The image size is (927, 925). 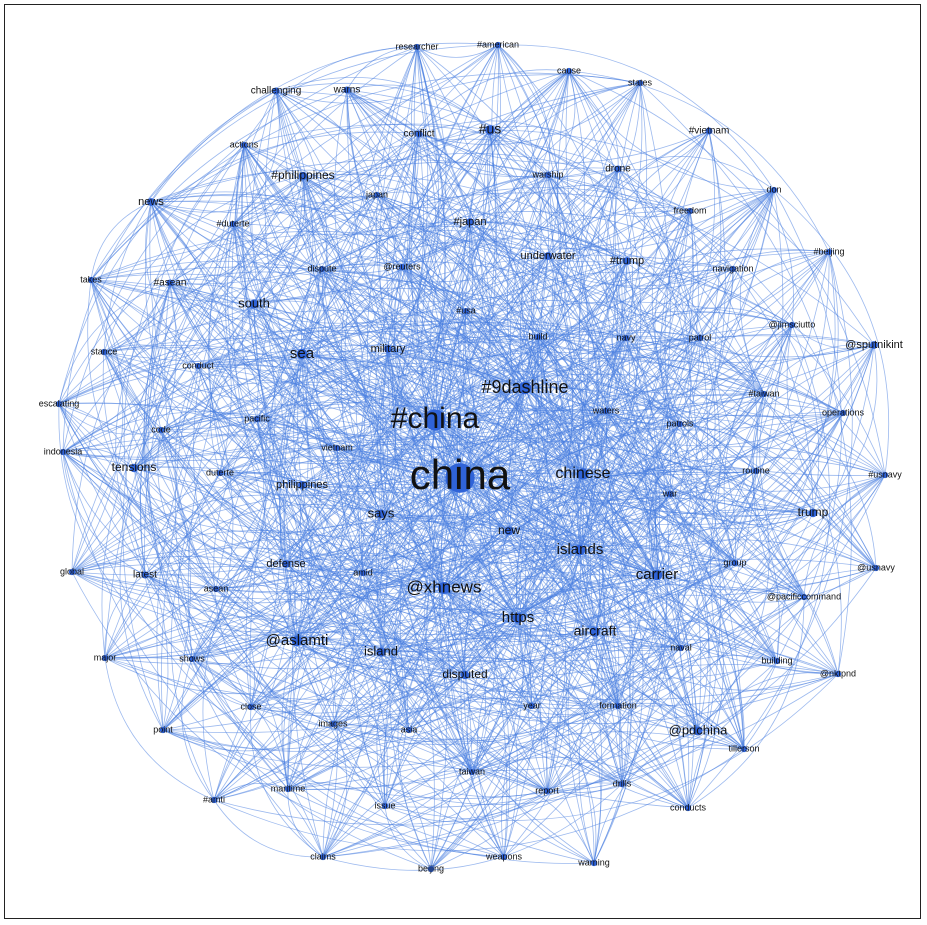 I want to click on edge-xhnews-code, so click(x=302, y=509).